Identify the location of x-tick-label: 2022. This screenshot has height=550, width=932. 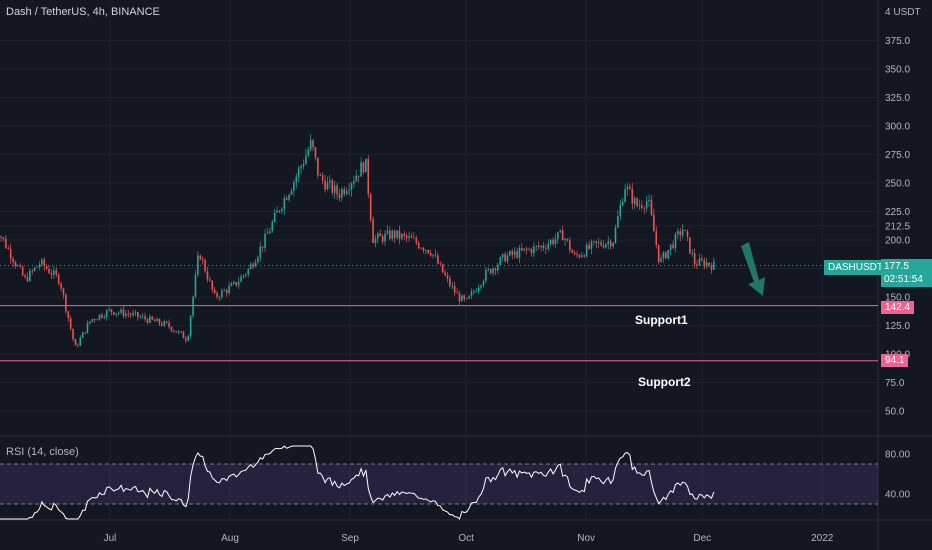
(822, 538).